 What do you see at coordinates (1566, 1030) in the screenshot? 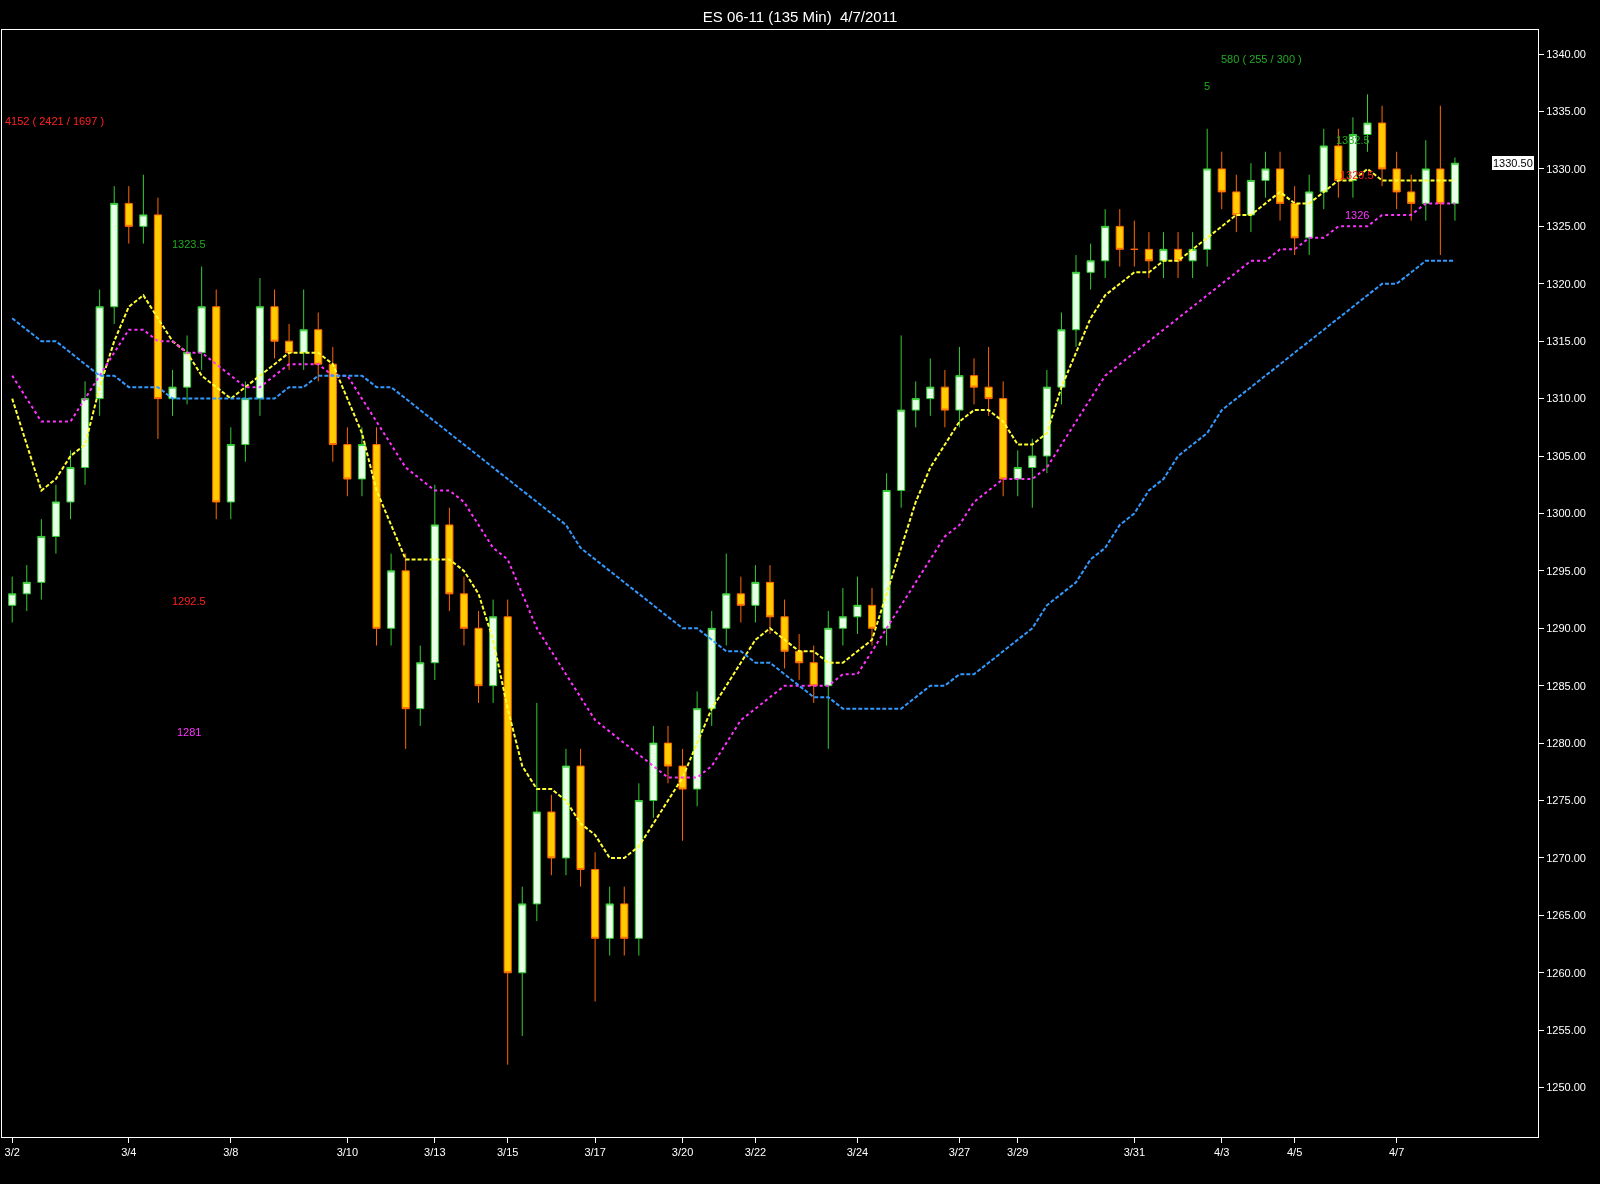
I see `y-tick-label: 1255.00` at bounding box center [1566, 1030].